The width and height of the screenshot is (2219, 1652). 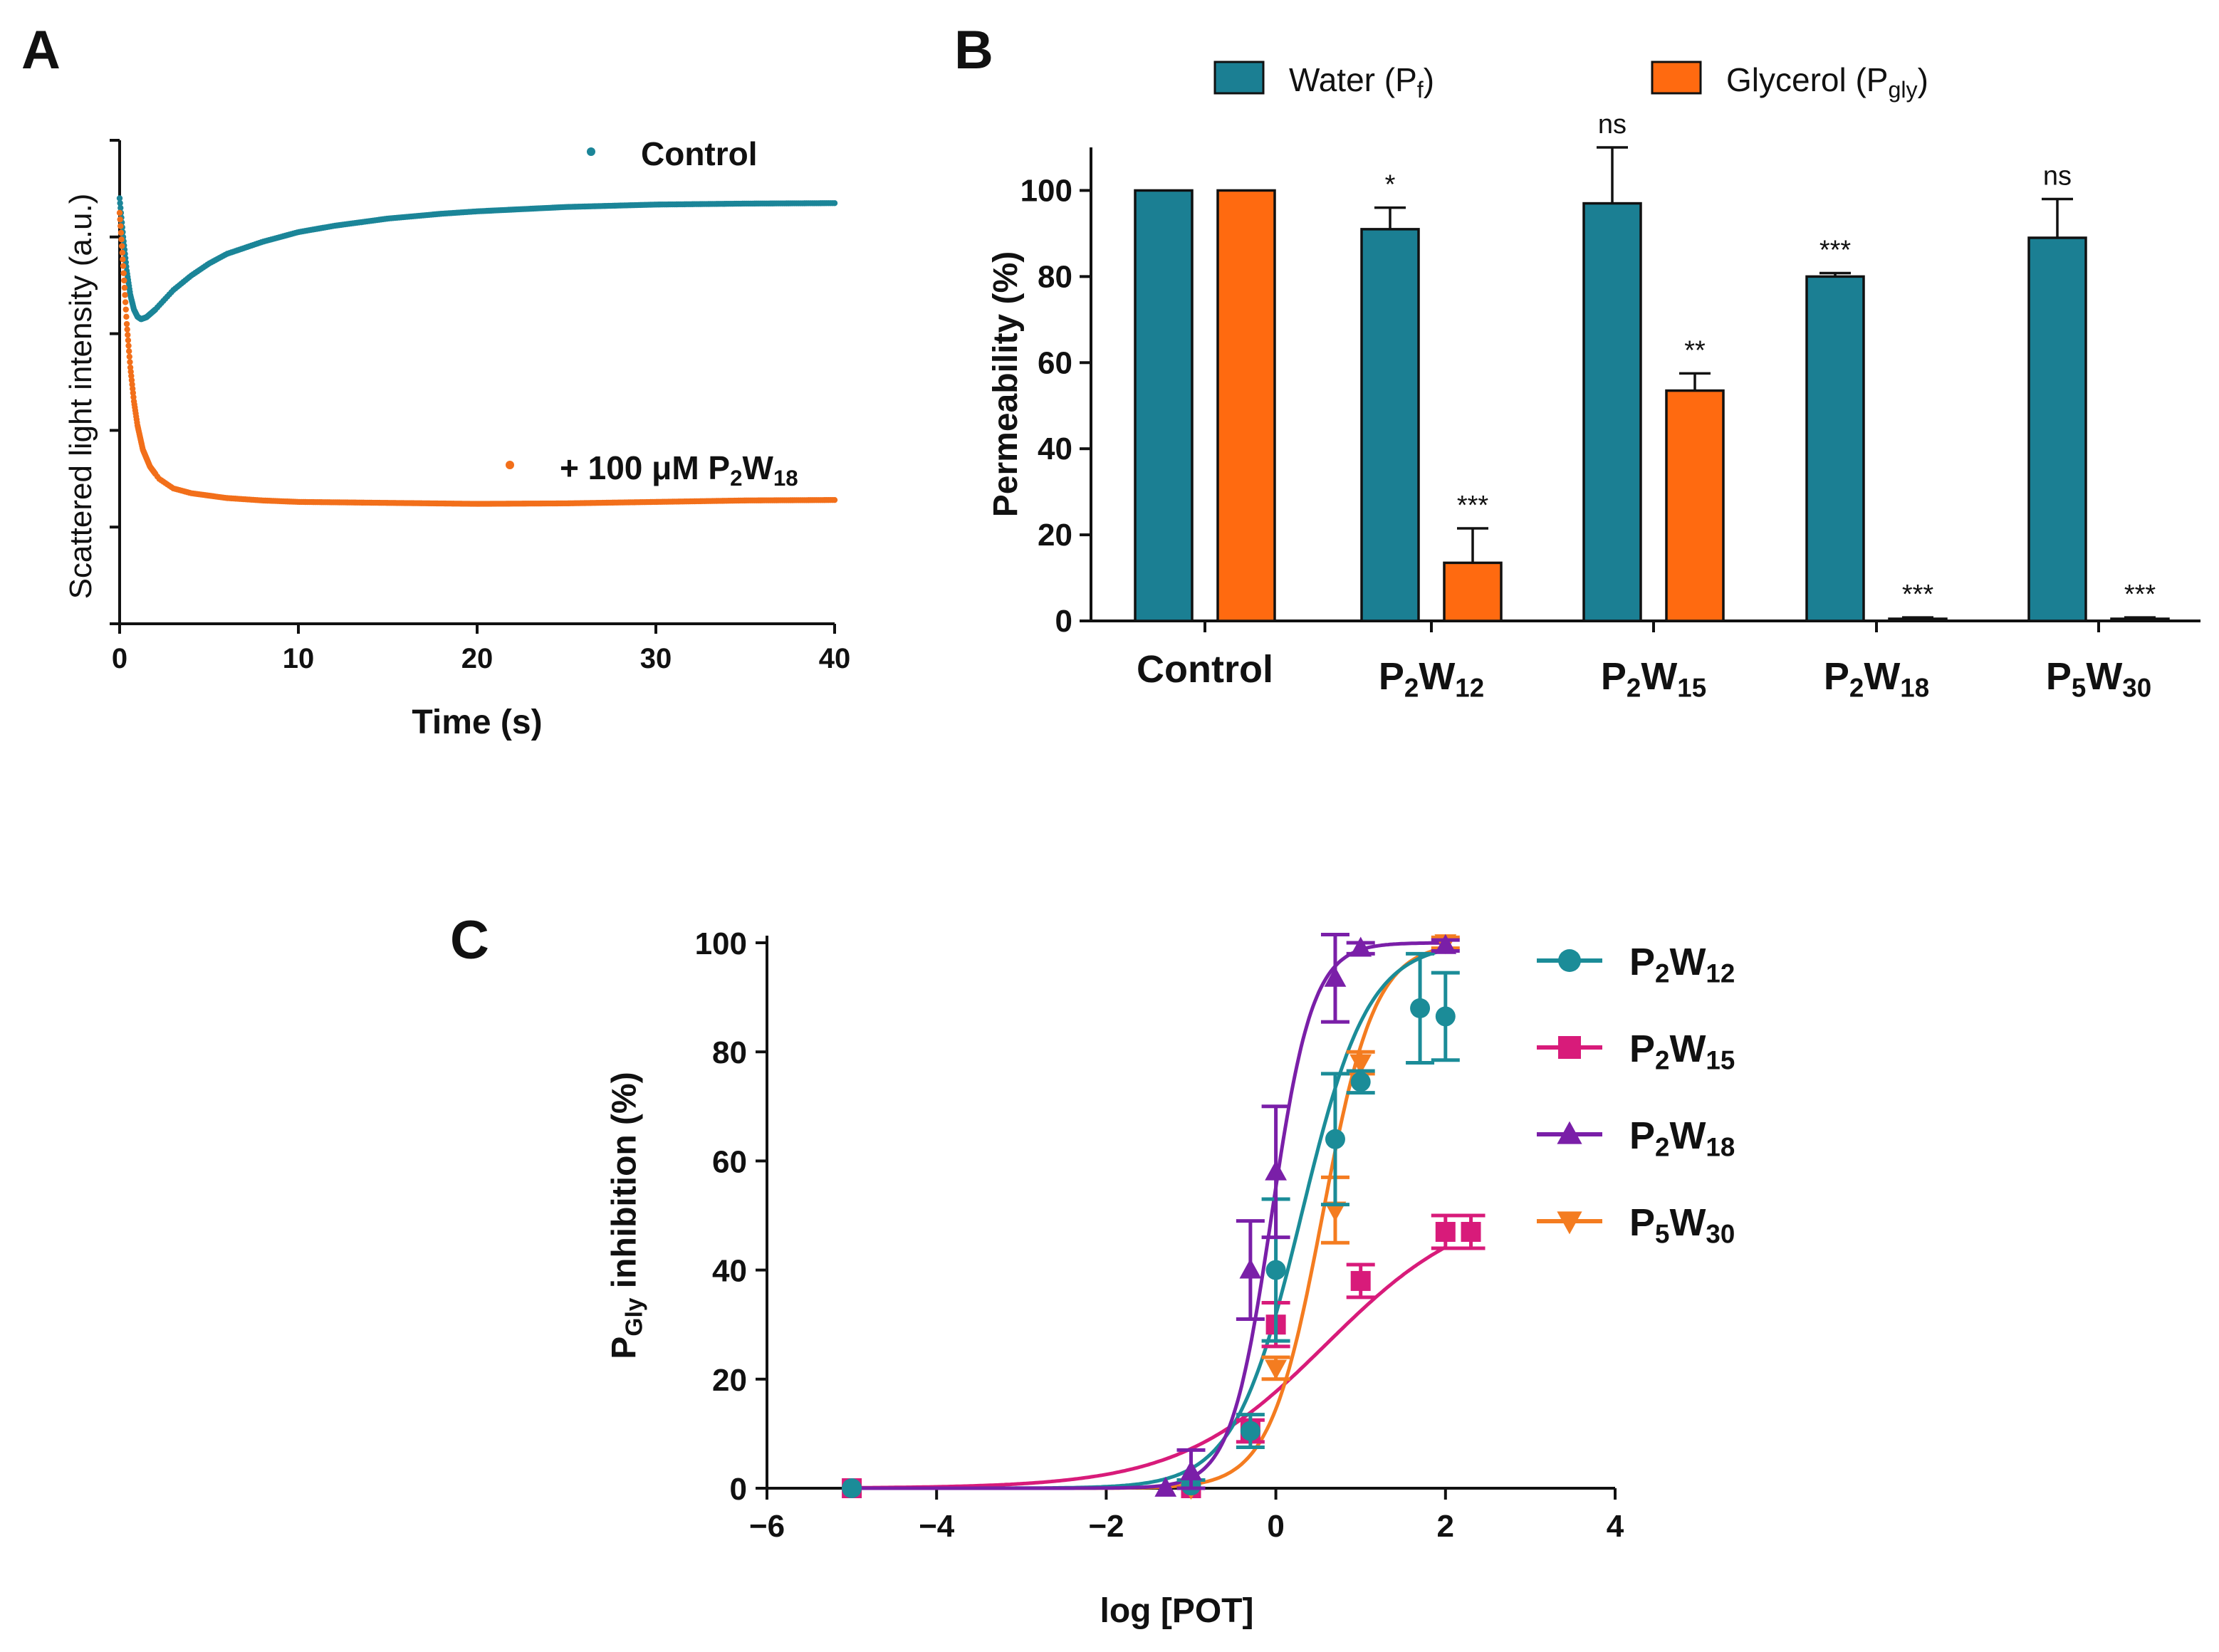 I want to click on series-p5w30, so click(x=1320, y=1217).